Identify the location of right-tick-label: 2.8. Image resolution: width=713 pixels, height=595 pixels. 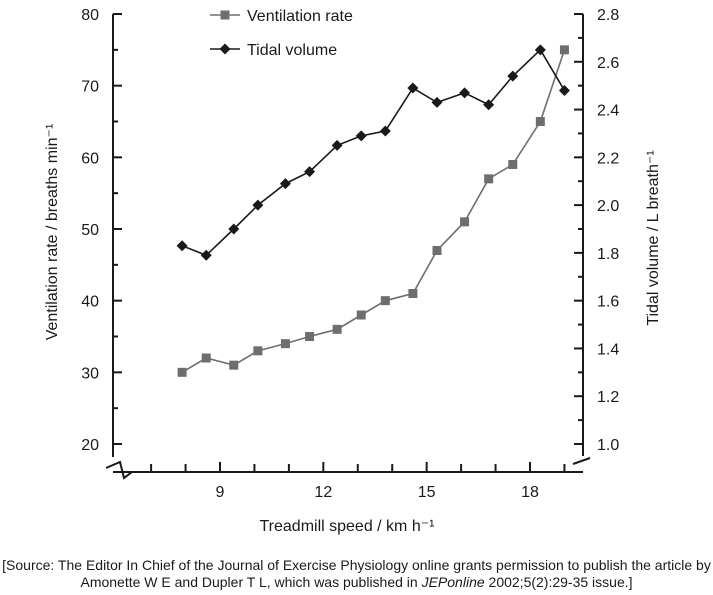
(608, 15).